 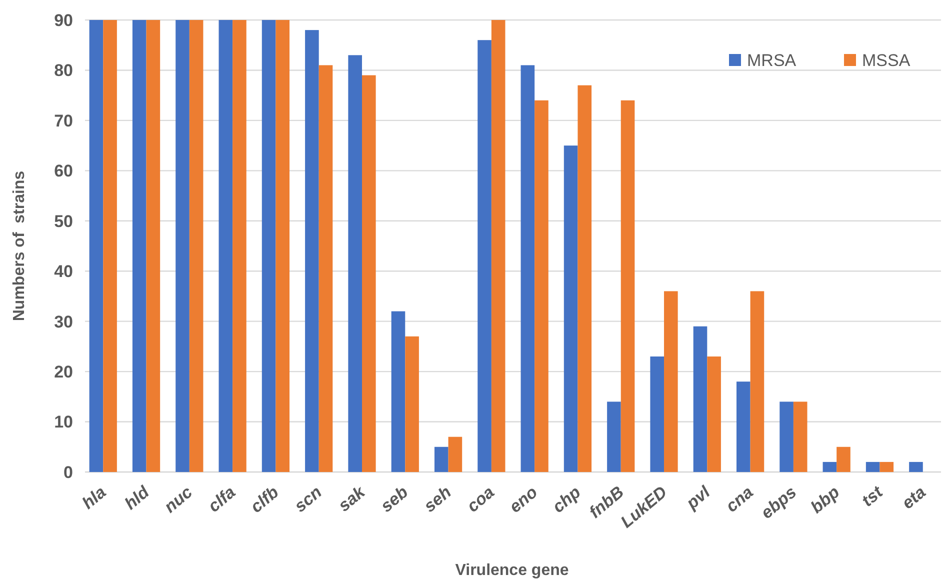 I want to click on x-tick-label: seh, so click(x=437, y=499).